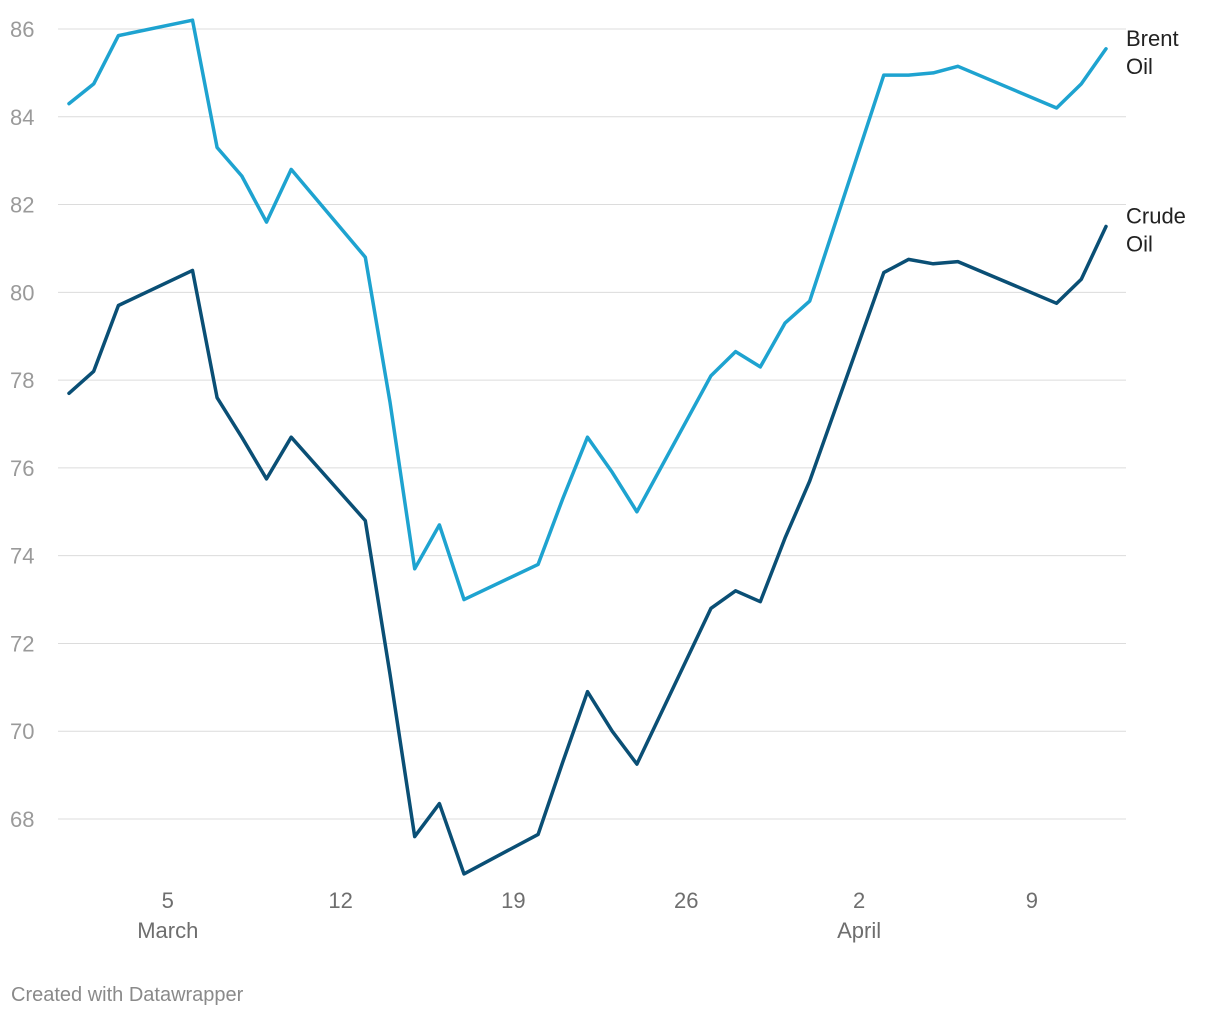 The height and width of the screenshot is (1020, 1220). I want to click on x-tick-label: 5, so click(168, 900).